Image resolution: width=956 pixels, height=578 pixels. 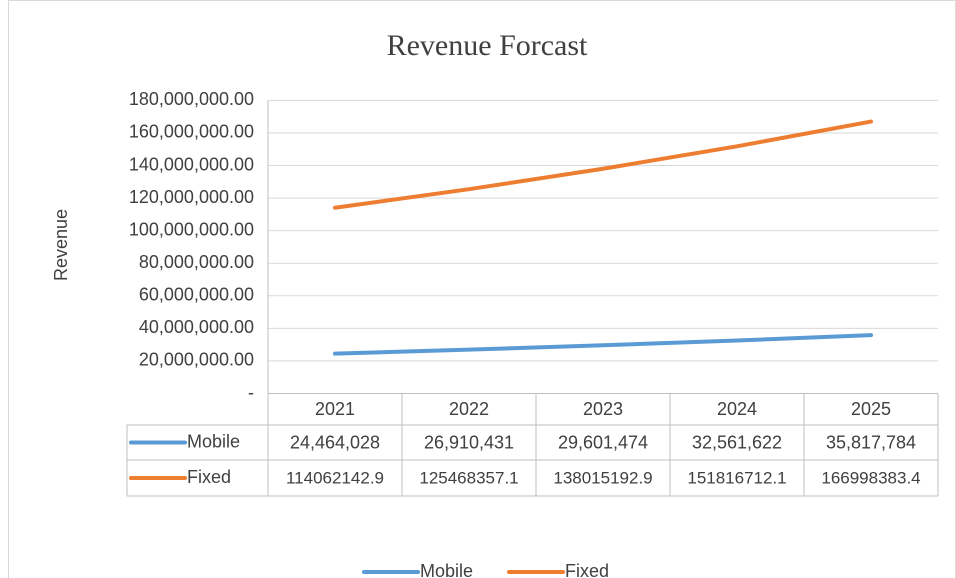 I want to click on x-tick-label: 2022, so click(x=469, y=409).